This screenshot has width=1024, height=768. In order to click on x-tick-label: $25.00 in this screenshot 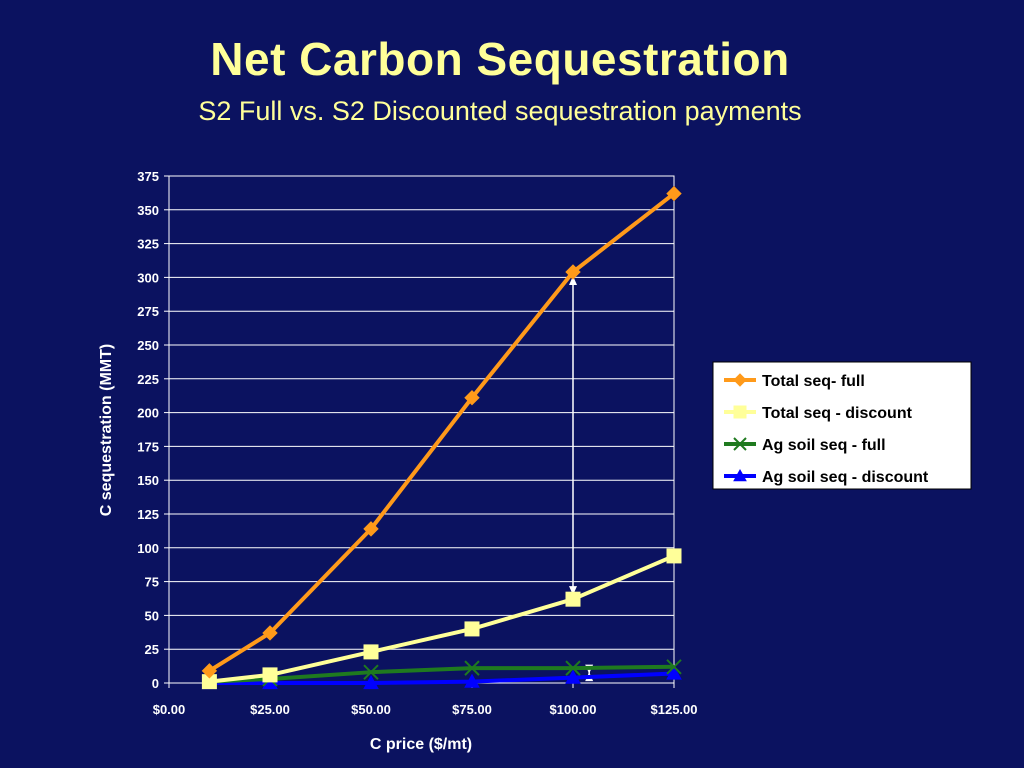, I will do `click(270, 709)`.